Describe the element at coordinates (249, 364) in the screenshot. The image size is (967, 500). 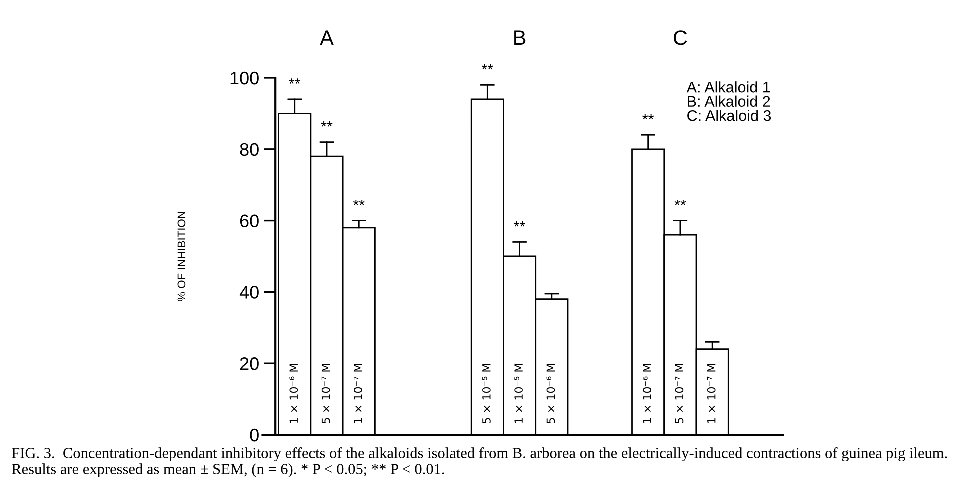
I see `y-tick-label: 20` at that location.